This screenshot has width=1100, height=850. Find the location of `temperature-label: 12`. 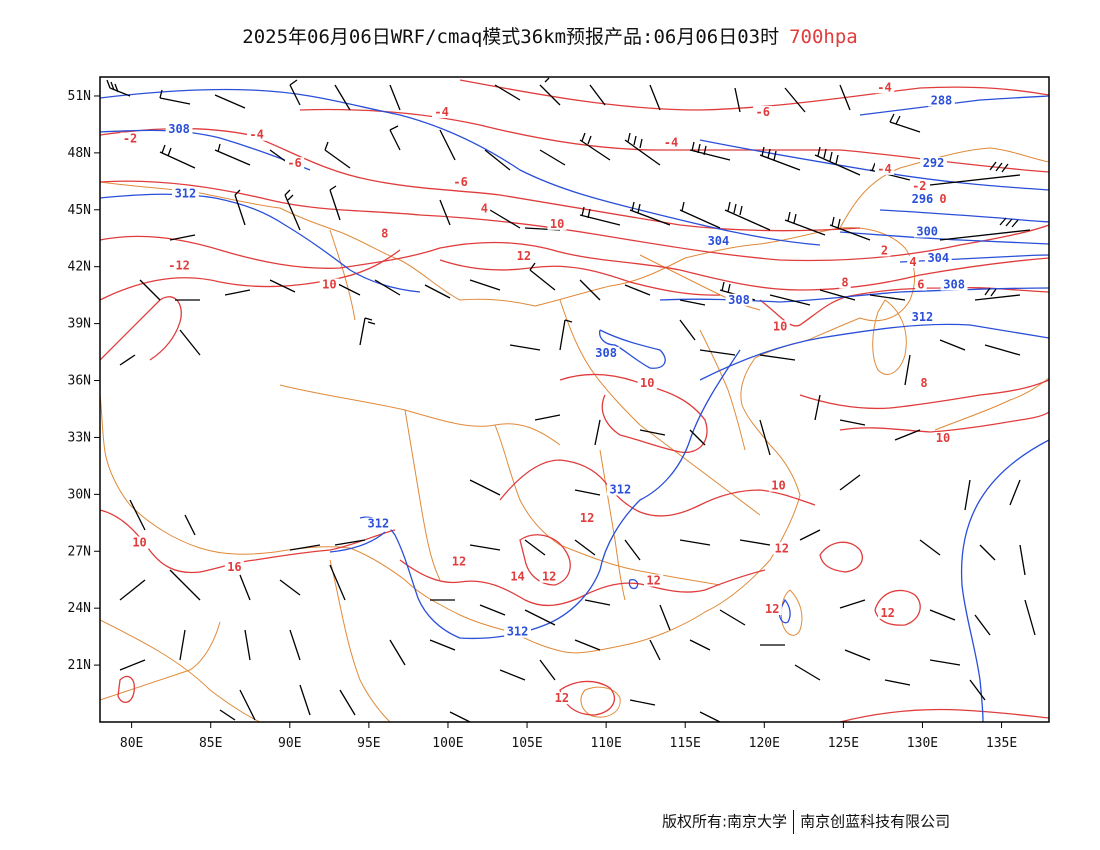

temperature-label: 12 is located at coordinates (781, 548).